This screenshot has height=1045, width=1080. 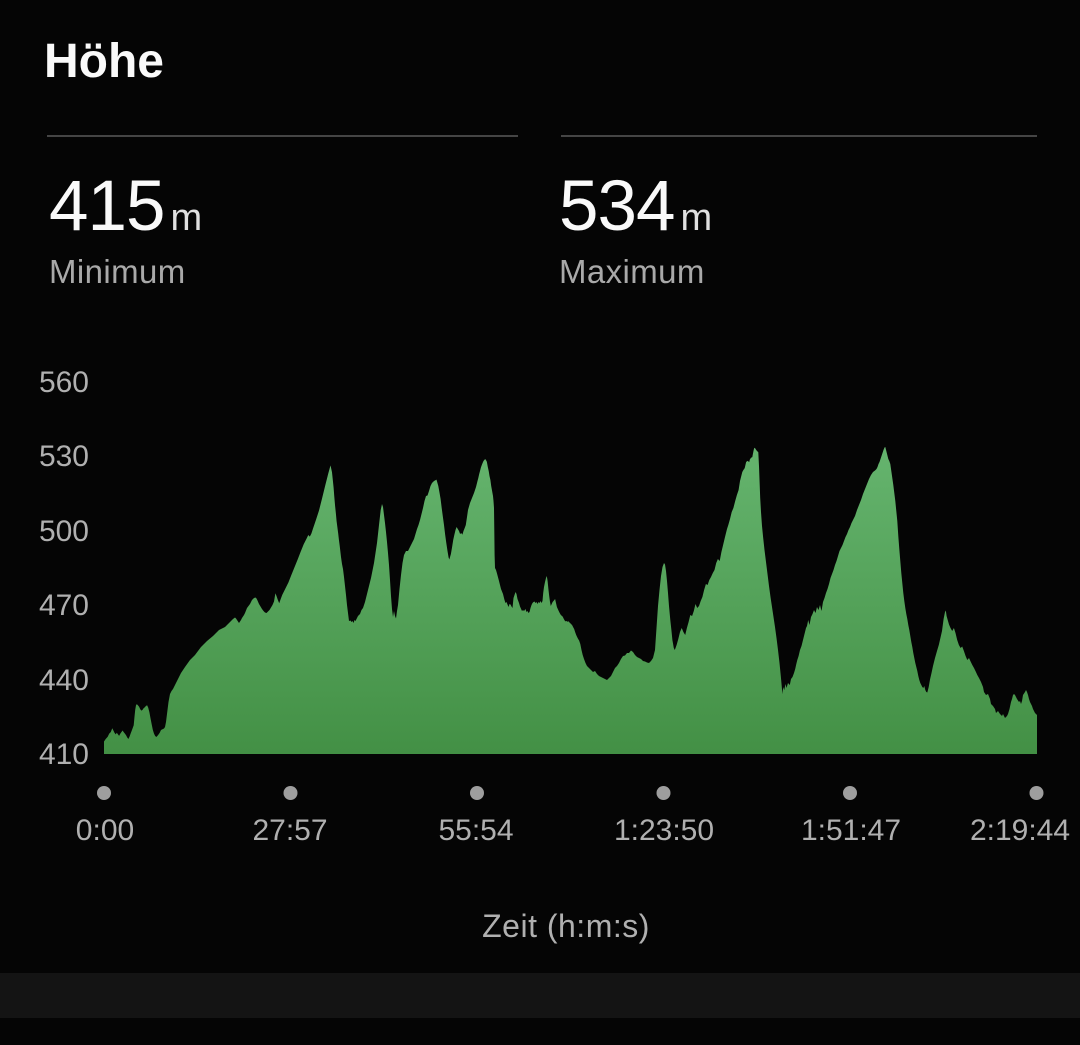 I want to click on svg-text: 410, so click(x=64, y=754).